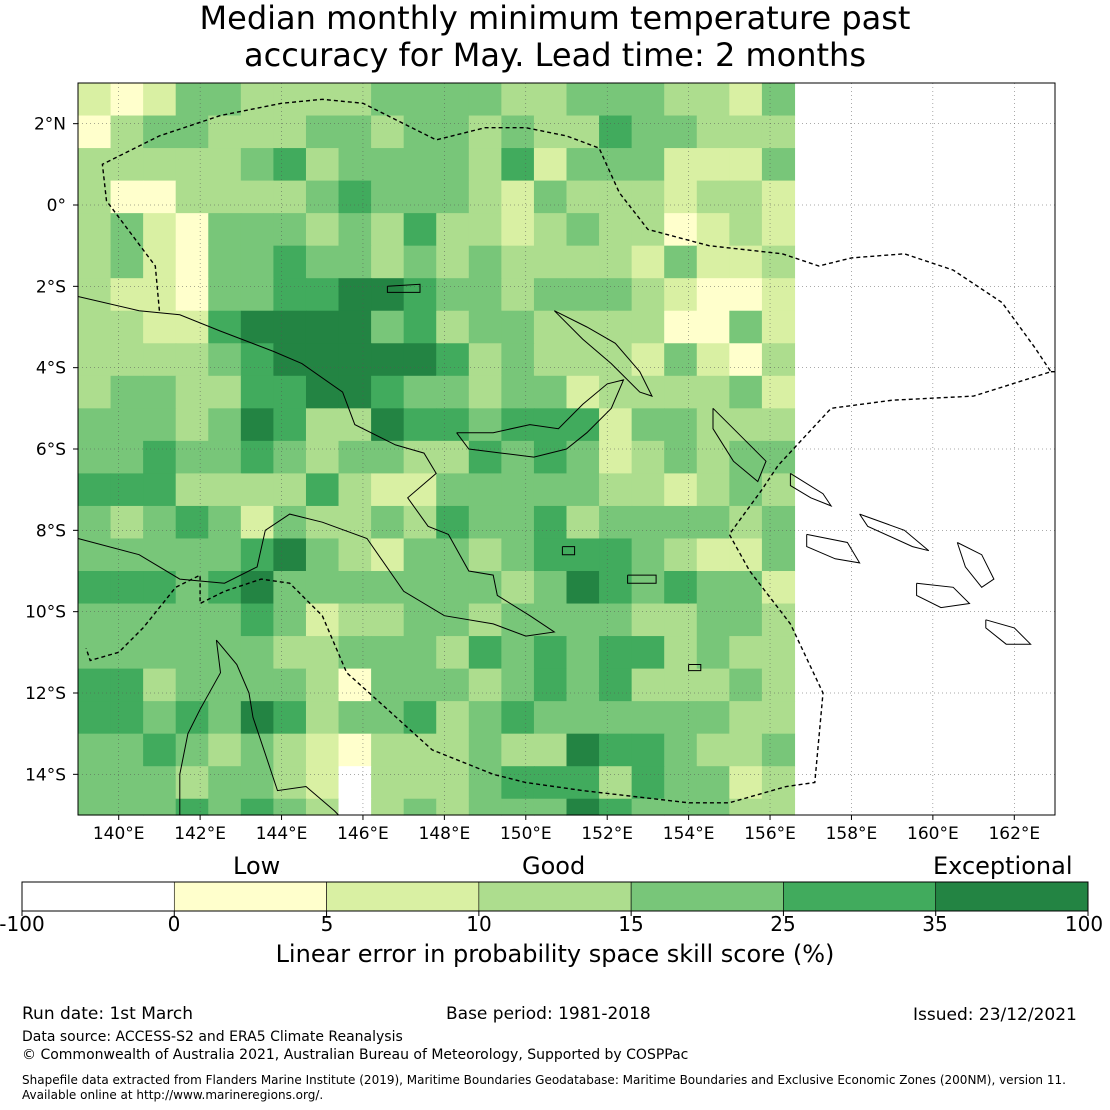  What do you see at coordinates (45, 694) in the screenshot?
I see `y-tick-label: 12°S` at bounding box center [45, 694].